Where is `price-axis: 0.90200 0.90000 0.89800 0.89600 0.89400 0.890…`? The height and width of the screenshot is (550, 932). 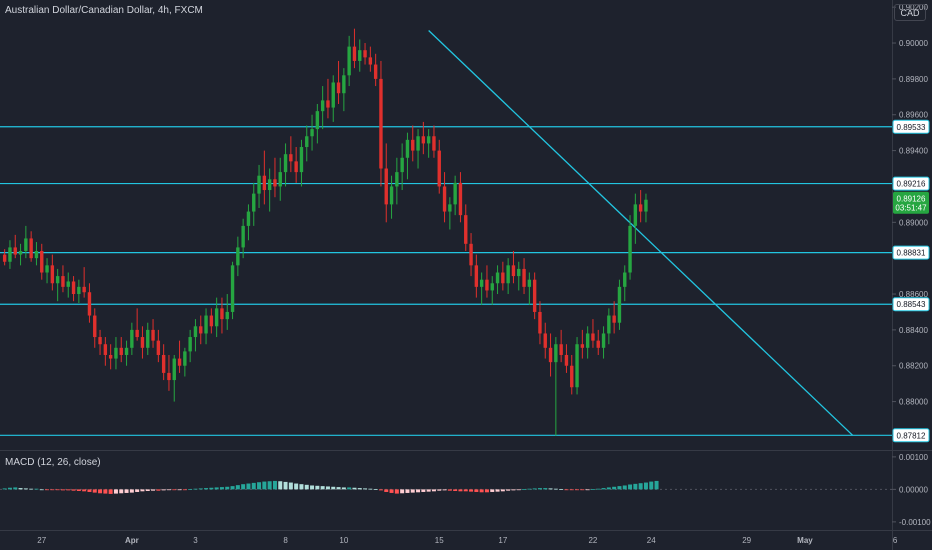 price-axis: 0.90200 0.90000 0.89800 0.89600 0.89400 0.890… is located at coordinates (911, 265).